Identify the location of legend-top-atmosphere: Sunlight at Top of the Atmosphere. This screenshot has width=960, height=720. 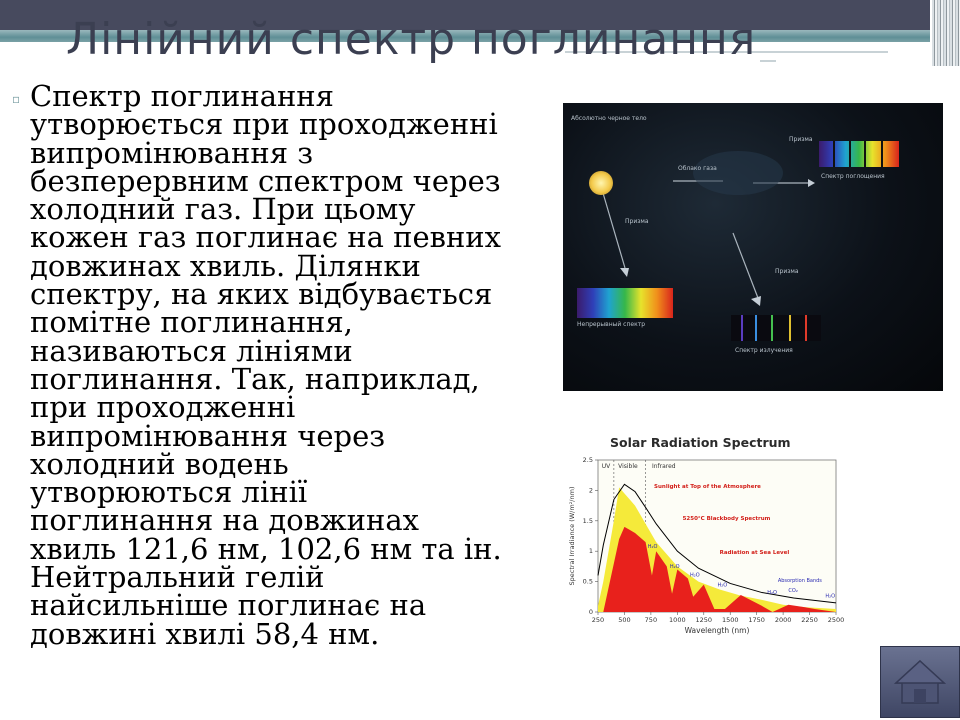
(707, 487).